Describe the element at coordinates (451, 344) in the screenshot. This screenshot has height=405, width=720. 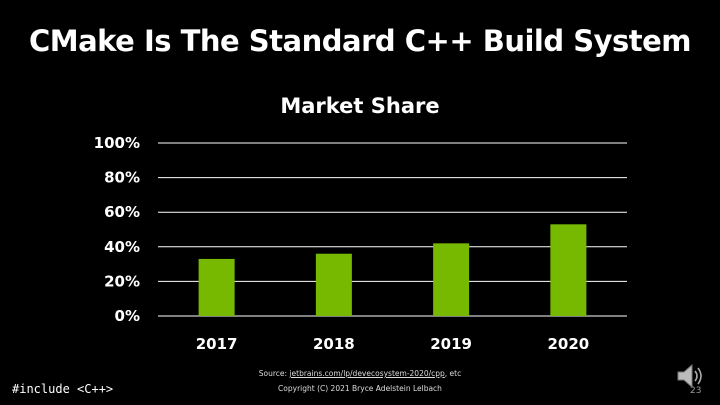
I see `x-tick-label: 2019` at that location.